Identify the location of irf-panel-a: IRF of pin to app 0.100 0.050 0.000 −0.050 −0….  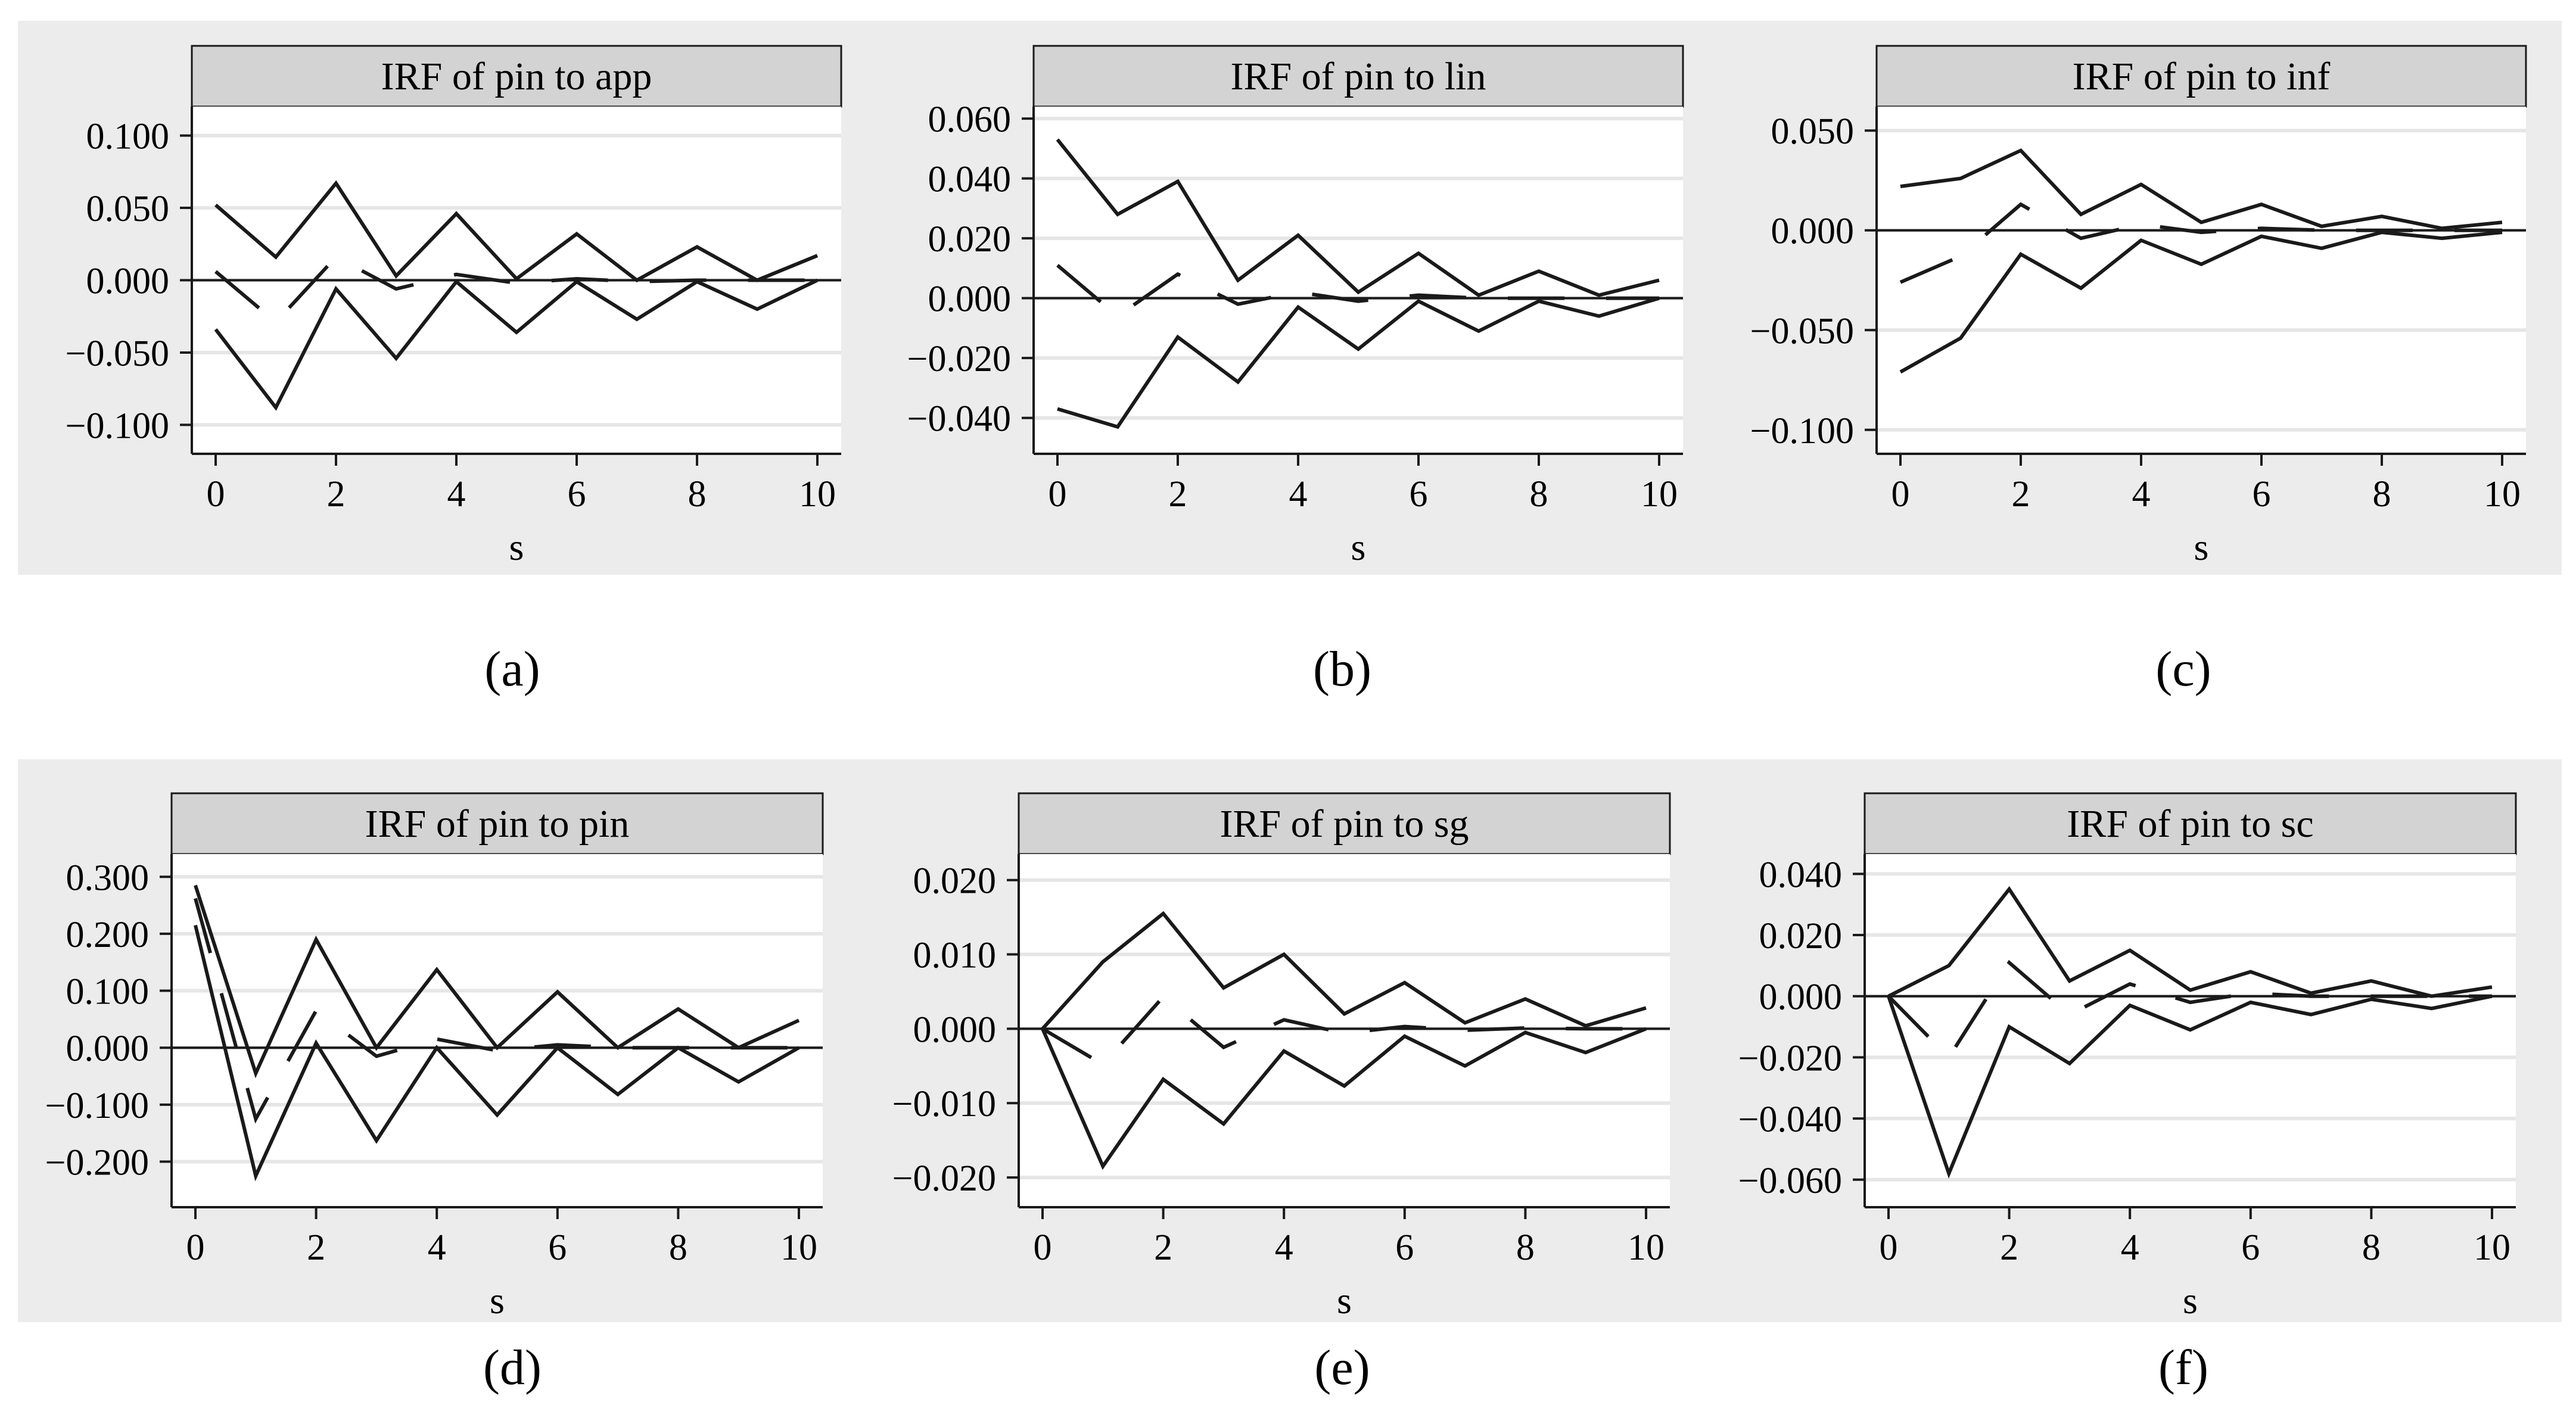
(454, 371).